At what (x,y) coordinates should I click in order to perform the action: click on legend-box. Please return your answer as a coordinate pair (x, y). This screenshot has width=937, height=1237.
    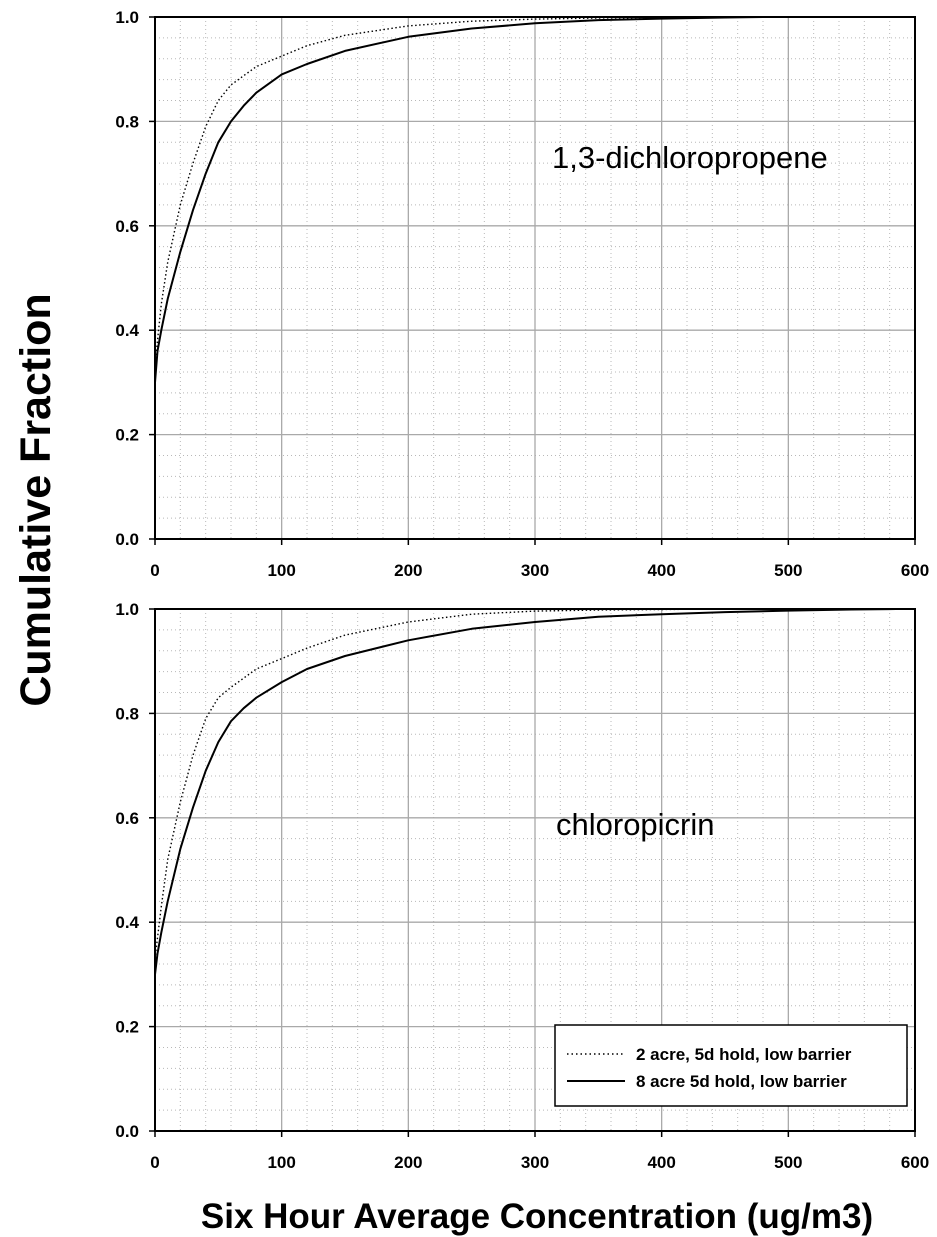
    Looking at the image, I should click on (731, 1065).